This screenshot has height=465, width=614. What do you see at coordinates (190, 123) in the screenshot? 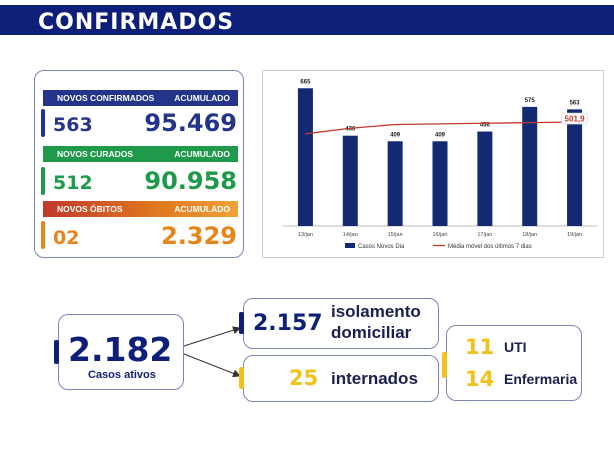
I see `confirmados-acumulado: 95.469` at bounding box center [190, 123].